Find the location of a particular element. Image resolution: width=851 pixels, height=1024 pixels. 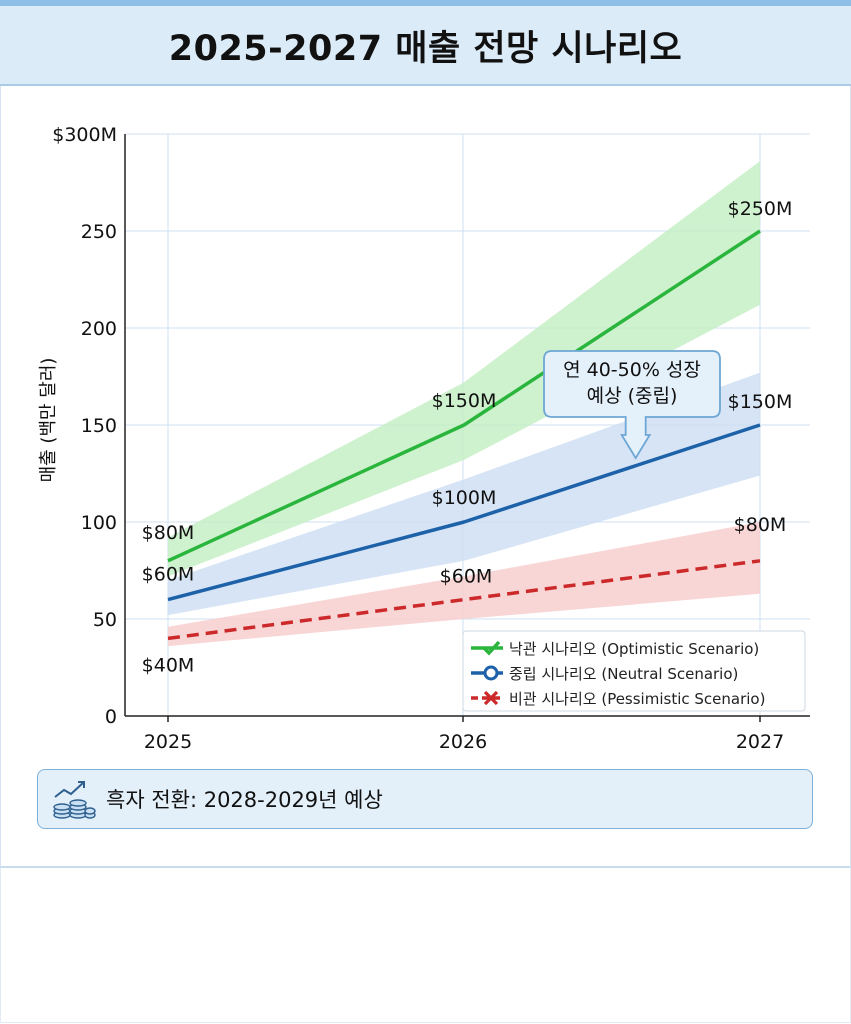

annotation-text: 연 40-50% 성장 is located at coordinates (632, 370).